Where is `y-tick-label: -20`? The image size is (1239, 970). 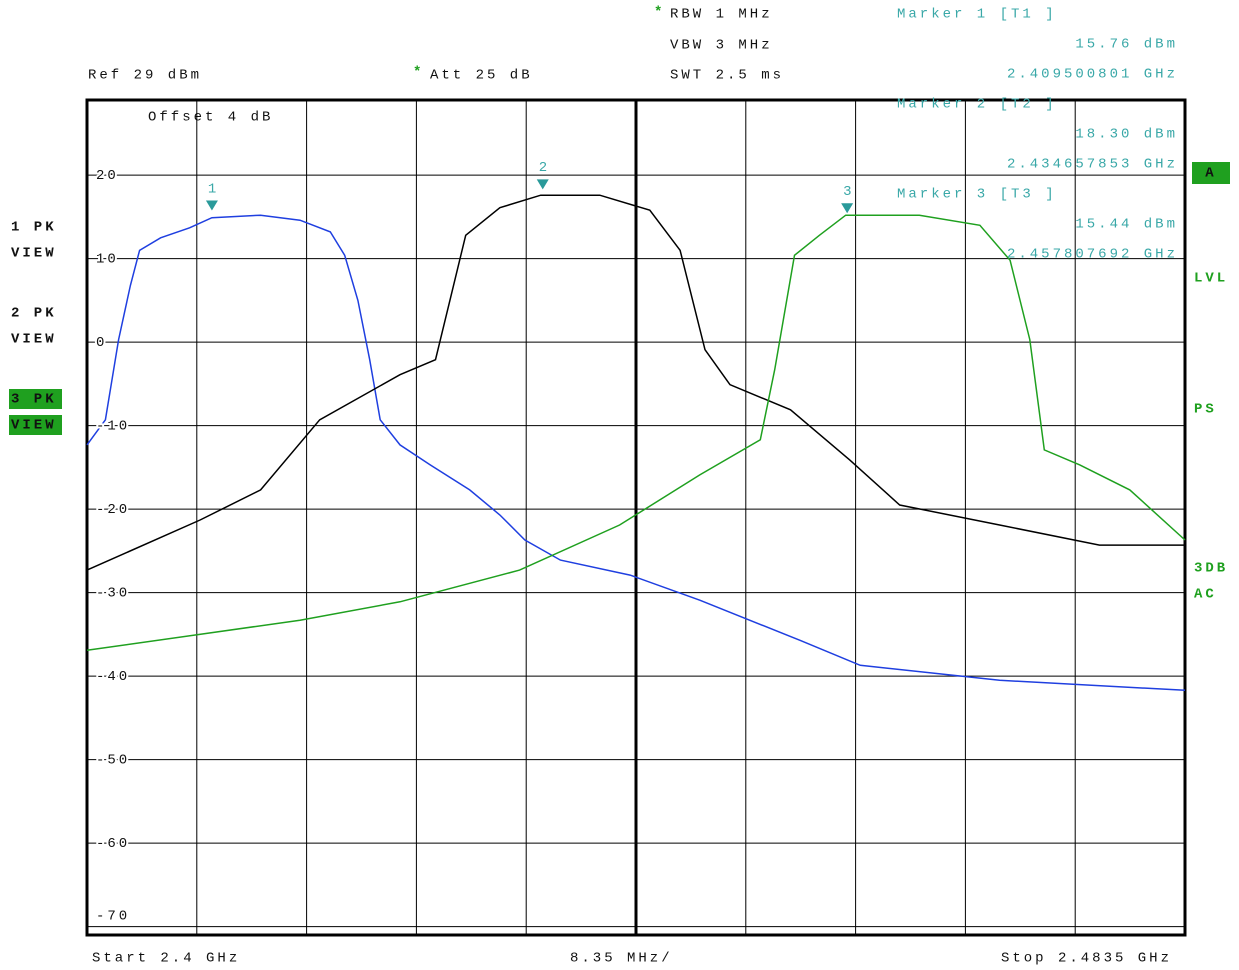
y-tick-label: -20 is located at coordinates (113, 510).